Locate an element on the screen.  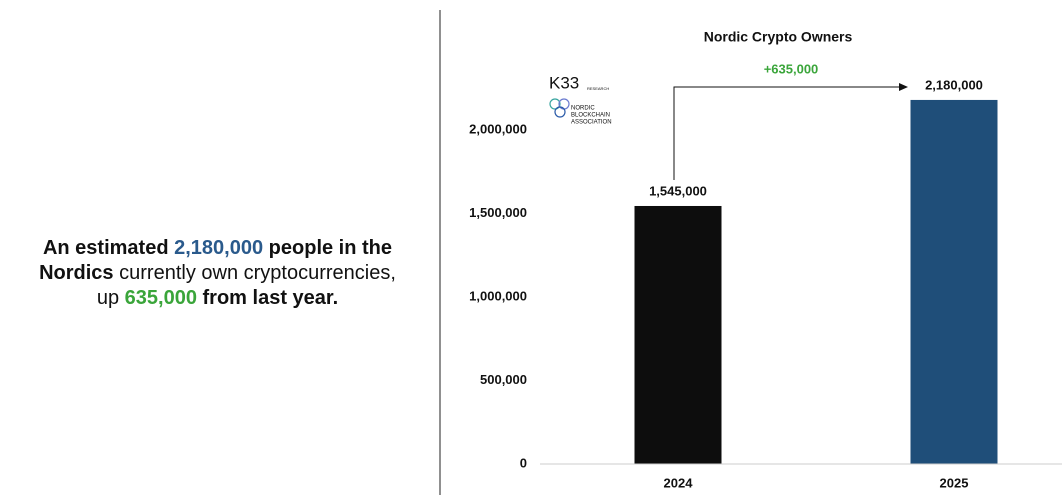
y-tick-label: 500,000 is located at coordinates (503, 379).